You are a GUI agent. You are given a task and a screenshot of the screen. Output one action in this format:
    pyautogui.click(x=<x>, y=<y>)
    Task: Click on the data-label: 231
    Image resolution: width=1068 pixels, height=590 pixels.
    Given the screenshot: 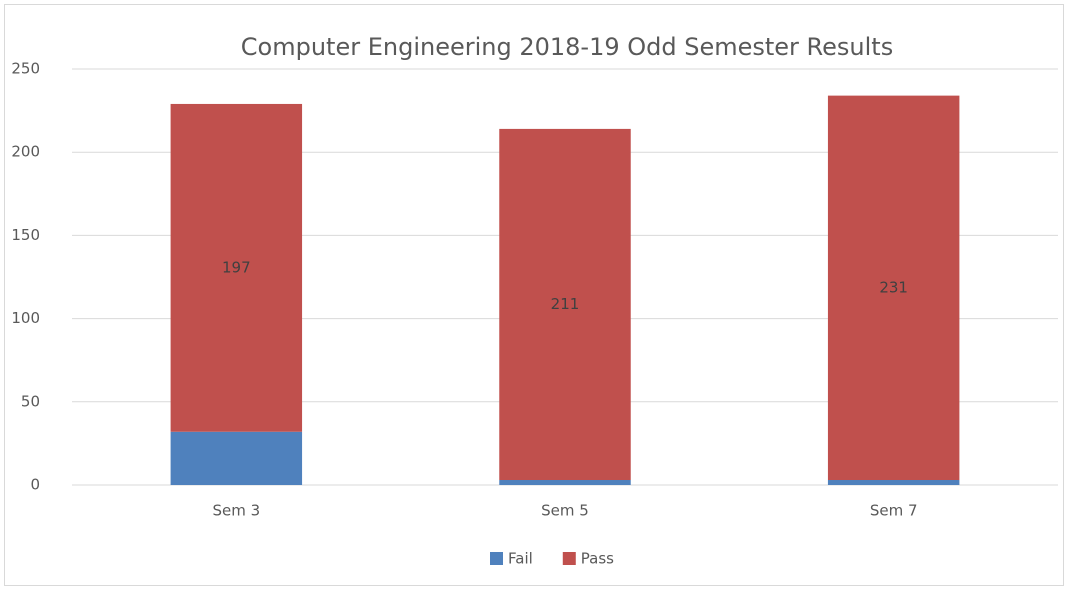 What is the action you would take?
    pyautogui.click(x=893, y=287)
    